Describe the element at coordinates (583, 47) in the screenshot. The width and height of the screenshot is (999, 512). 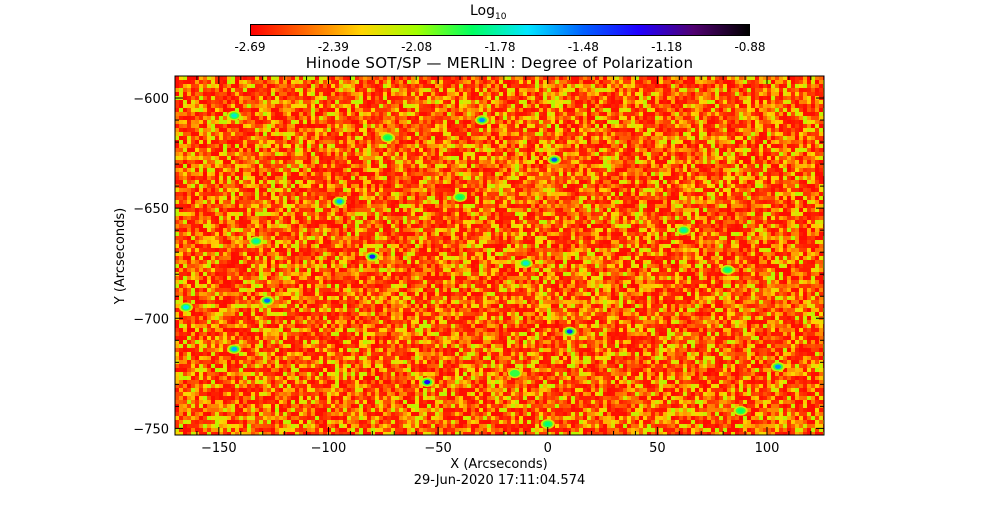
I see `colorbar-tick-label: -1.48` at that location.